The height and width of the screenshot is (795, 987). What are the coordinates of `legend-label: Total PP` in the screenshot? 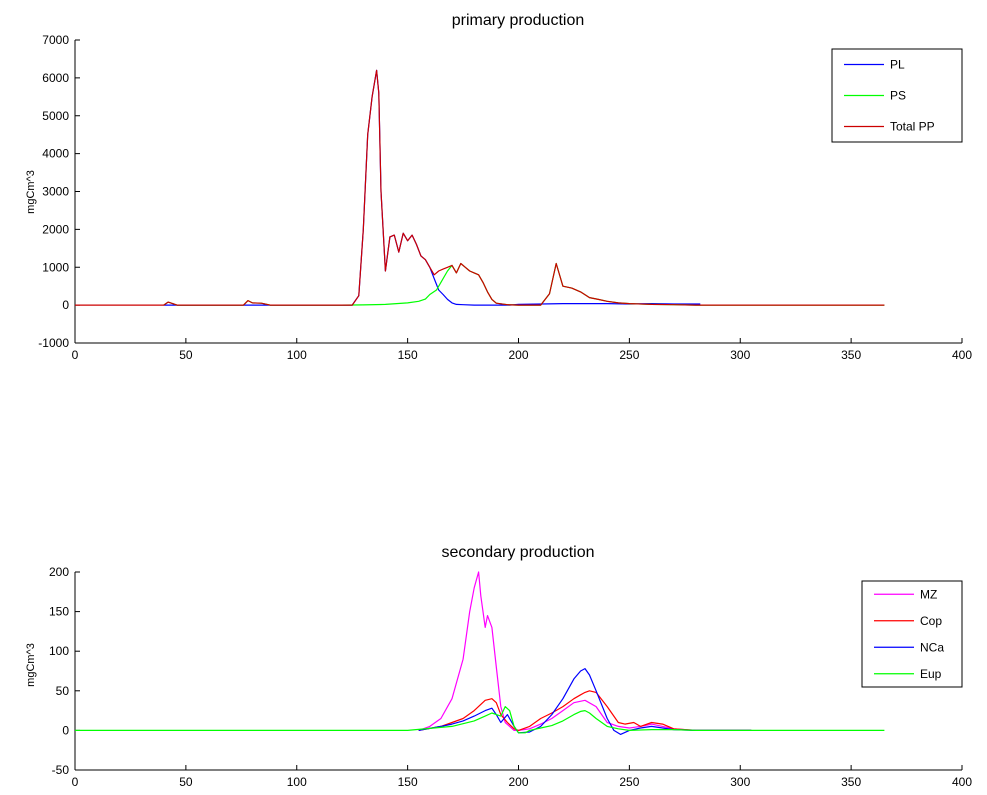 It's located at (912, 127).